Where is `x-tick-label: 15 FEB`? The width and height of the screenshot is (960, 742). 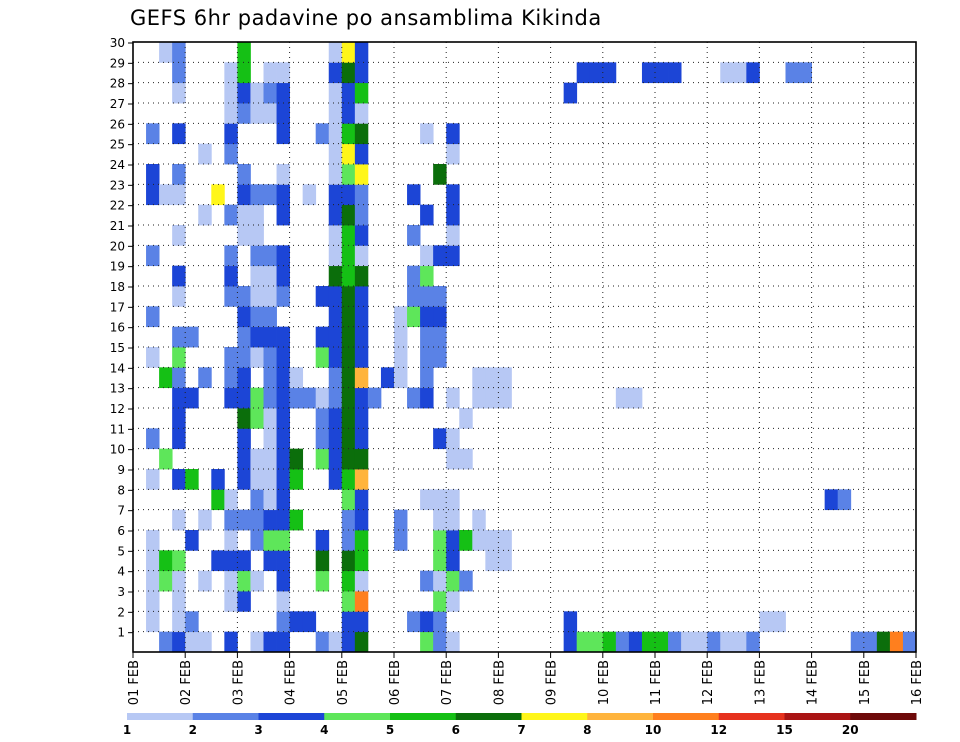 x-tick-label: 15 FEB is located at coordinates (865, 682).